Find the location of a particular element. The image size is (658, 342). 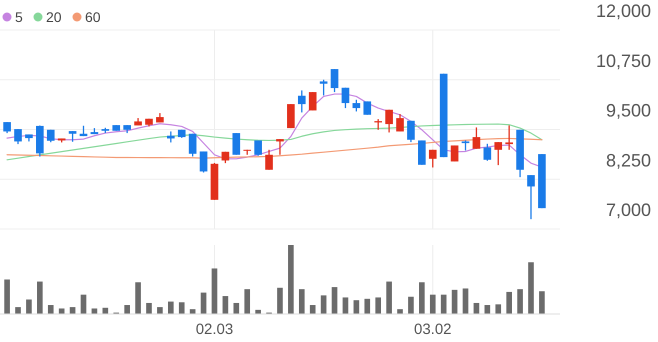

y-tick-label: 12,000 is located at coordinates (623, 11).